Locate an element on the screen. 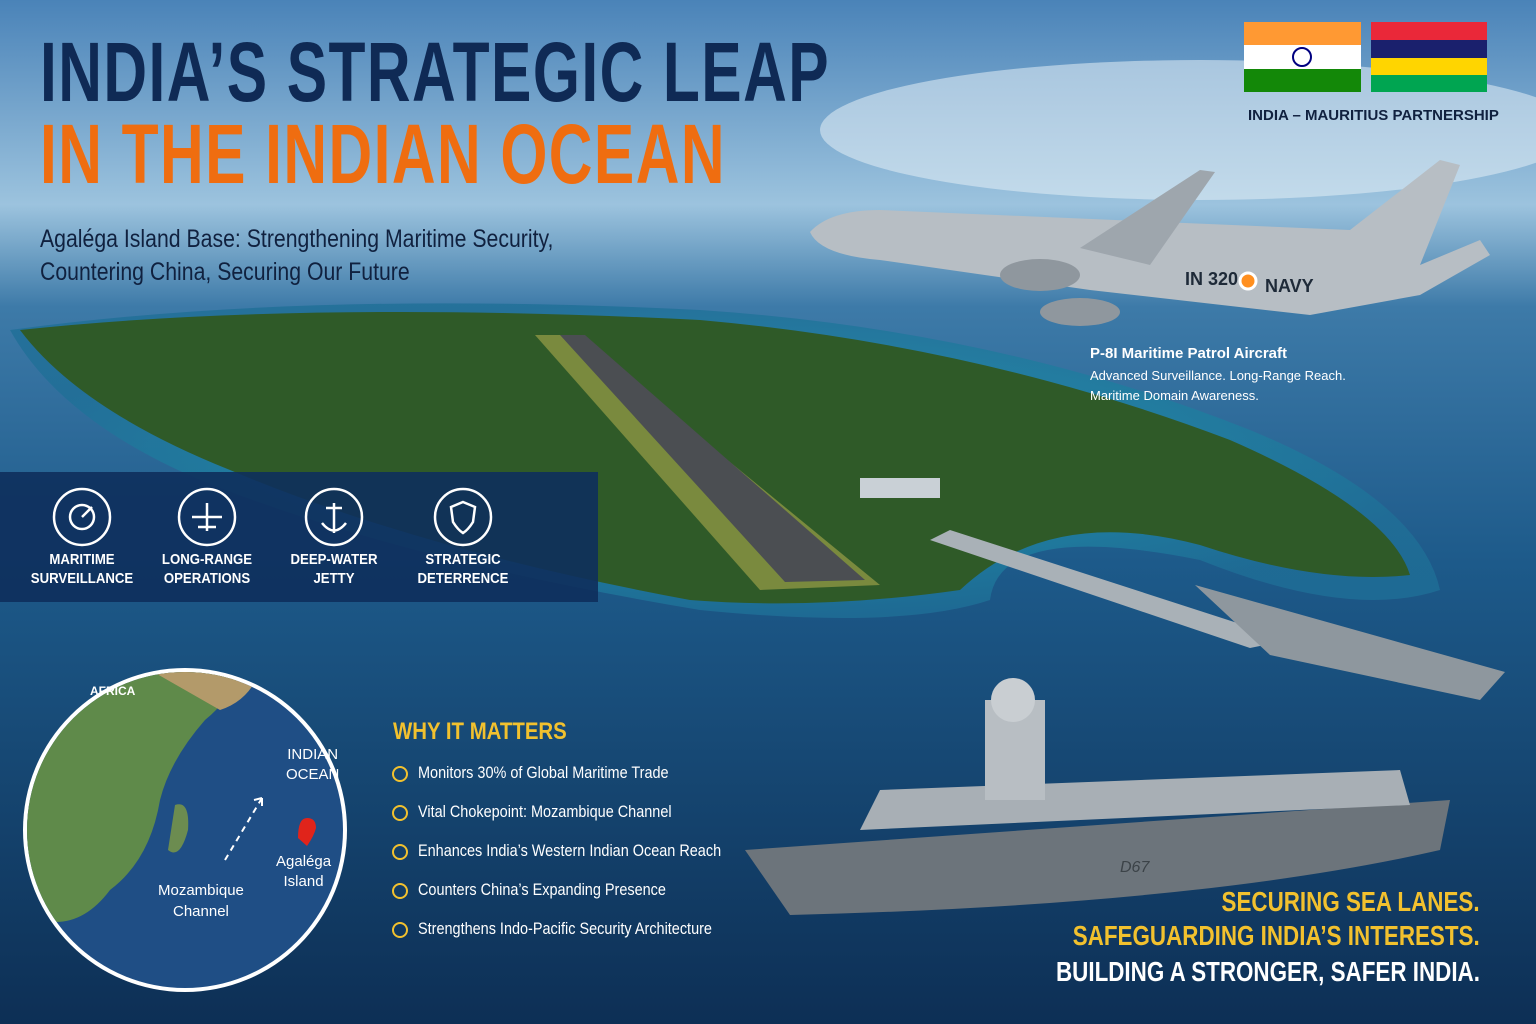  feature-label: DEEP-WATER JETTY is located at coordinates (334, 569).